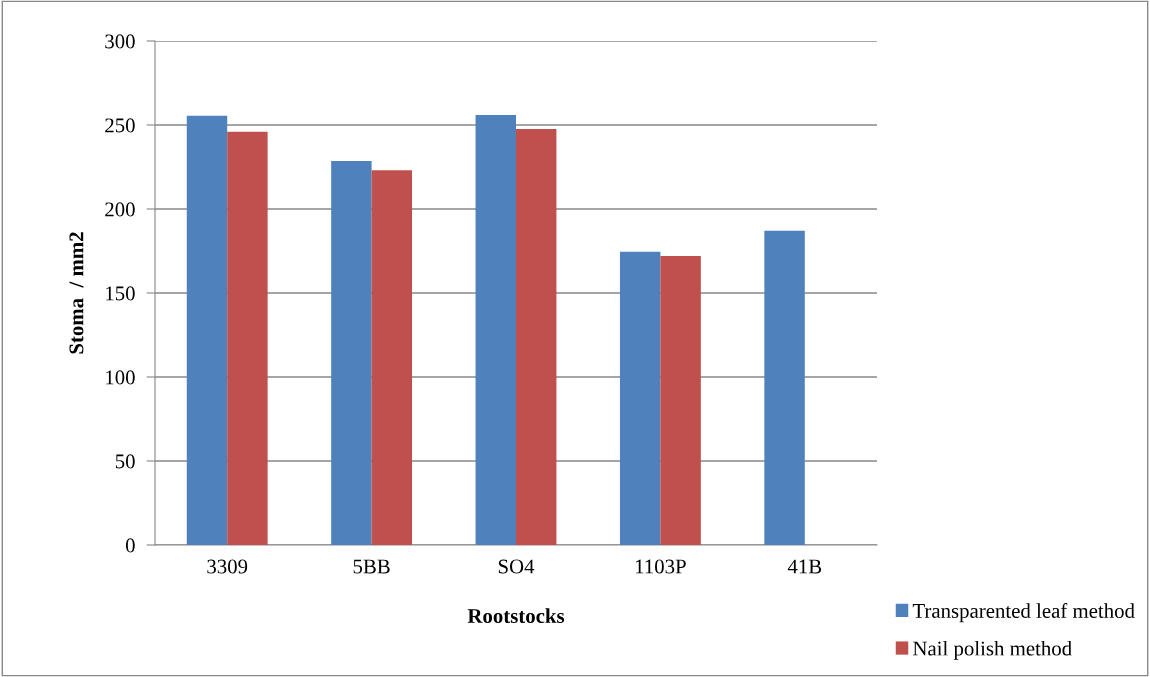 The image size is (1150, 677). Describe the element at coordinates (1023, 613) in the screenshot. I see `legend-label: Transparented leaf method` at that location.